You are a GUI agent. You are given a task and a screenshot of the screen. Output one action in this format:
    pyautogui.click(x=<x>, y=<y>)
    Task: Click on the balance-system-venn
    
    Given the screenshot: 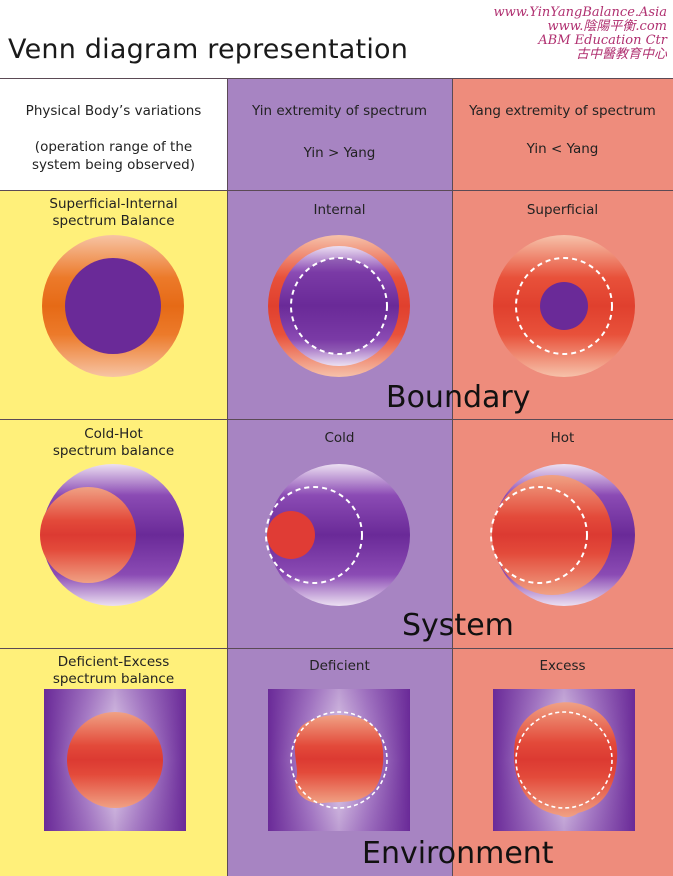 What is the action you would take?
    pyautogui.click(x=112, y=535)
    